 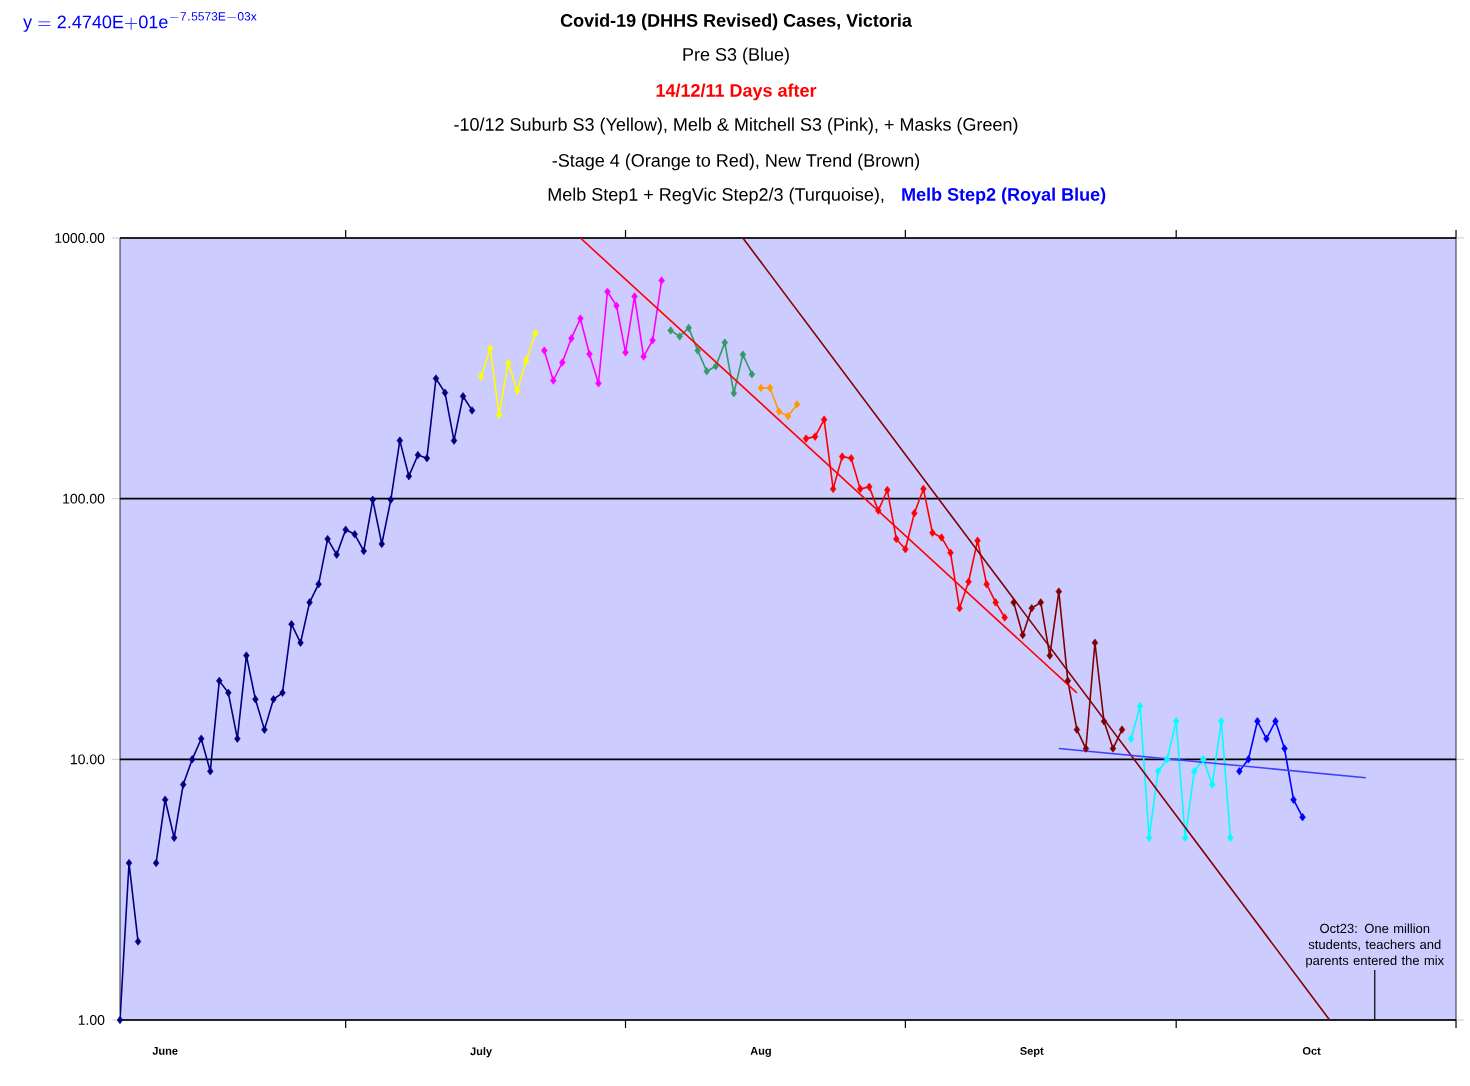 What do you see at coordinates (716, 196) in the screenshot?
I see `text: Melb Step1 + RegVic Step2/3 (Turquoise),` at bounding box center [716, 196].